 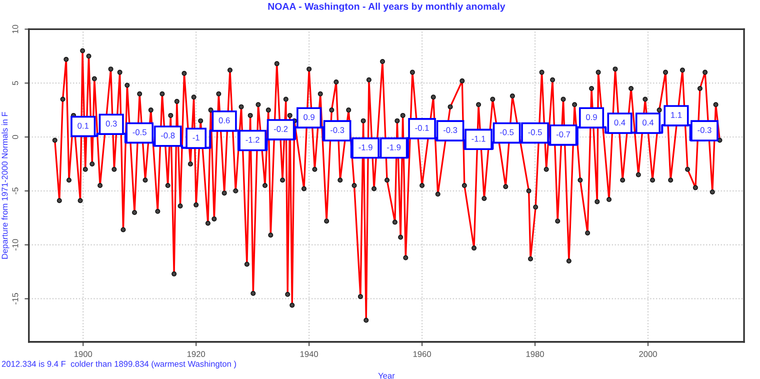 I want to click on y-tick-label: 0, so click(x=15, y=137).